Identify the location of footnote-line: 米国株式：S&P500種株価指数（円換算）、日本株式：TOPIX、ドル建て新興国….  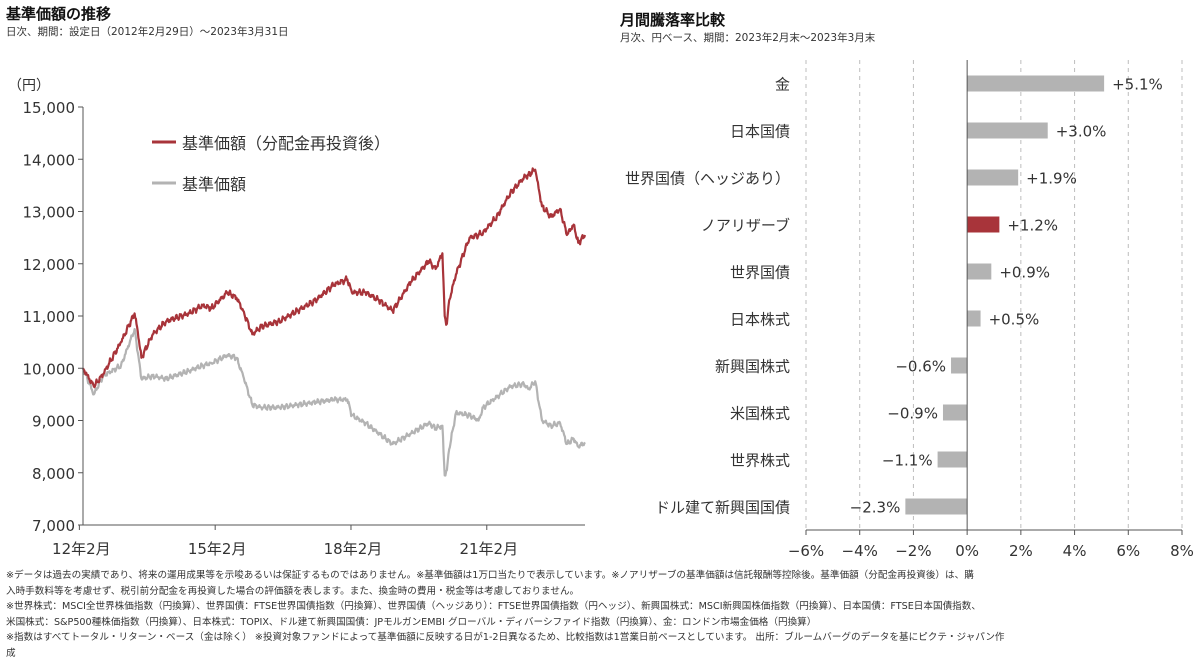
(411, 622).